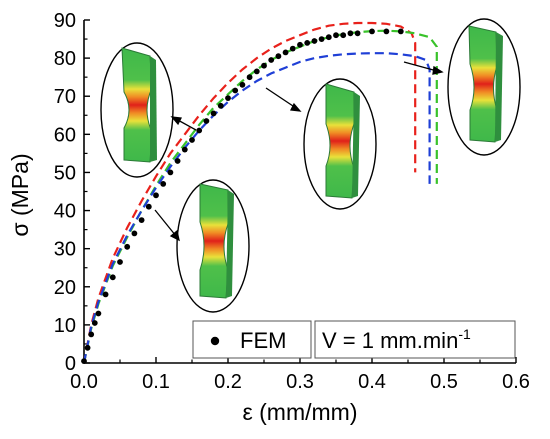 This screenshot has height=439, width=550. What do you see at coordinates (65, 212) in the screenshot?
I see `y-tick-label: 40` at bounding box center [65, 212].